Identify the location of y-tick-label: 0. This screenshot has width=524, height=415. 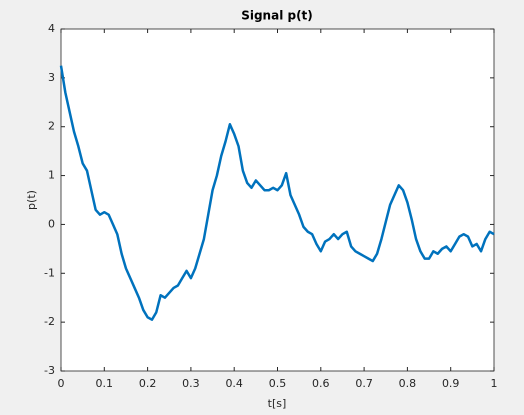
(51, 223).